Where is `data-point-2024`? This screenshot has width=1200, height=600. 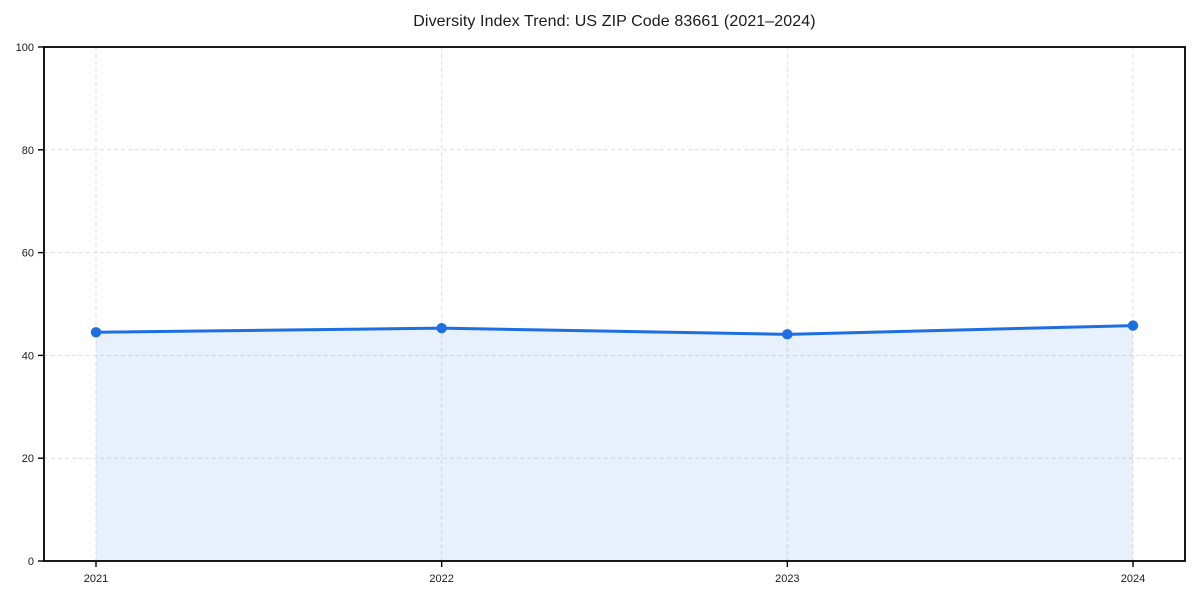 data-point-2024 is located at coordinates (1133, 325).